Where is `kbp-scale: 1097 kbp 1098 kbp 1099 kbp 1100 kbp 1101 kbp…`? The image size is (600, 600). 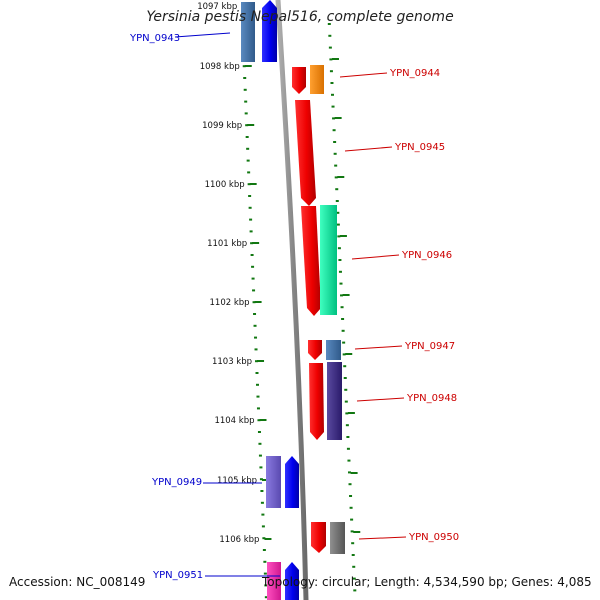
kbp-scale: 1097 kbp 1098 kbp 1099 kbp 1100 kbp 1101 kbp… is located at coordinates (234, 273).